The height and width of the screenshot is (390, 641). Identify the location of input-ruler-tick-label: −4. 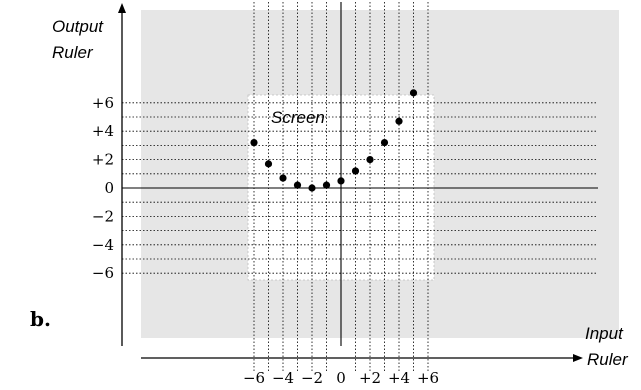
(283, 378).